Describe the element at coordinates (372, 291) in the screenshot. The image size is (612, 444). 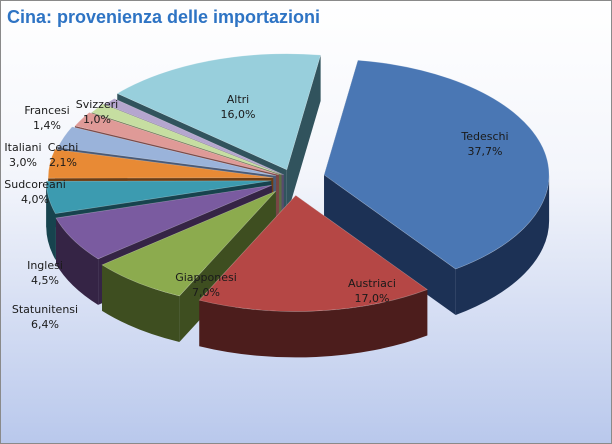
I see `data-label-austriaci: Austriaci 17,0%` at that location.